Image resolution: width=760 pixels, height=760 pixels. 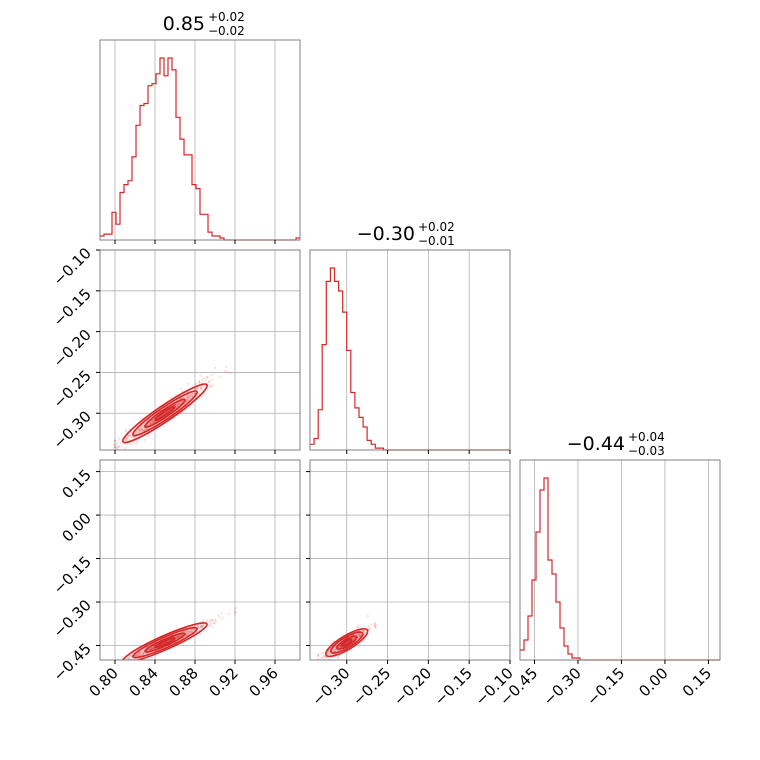 What do you see at coordinates (72, 662) in the screenshot?
I see `y-tick-label: −0.45` at bounding box center [72, 662].